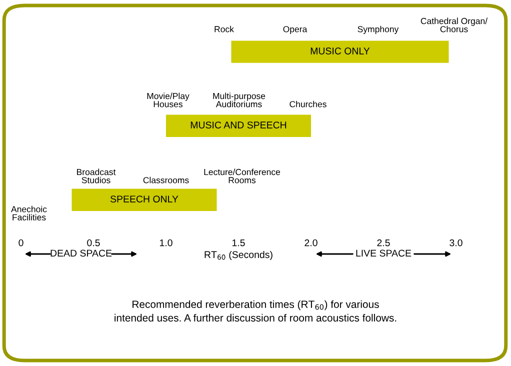  Describe the element at coordinates (242, 176) in the screenshot. I see `annotation: Lecture/Conference Rooms` at that location.